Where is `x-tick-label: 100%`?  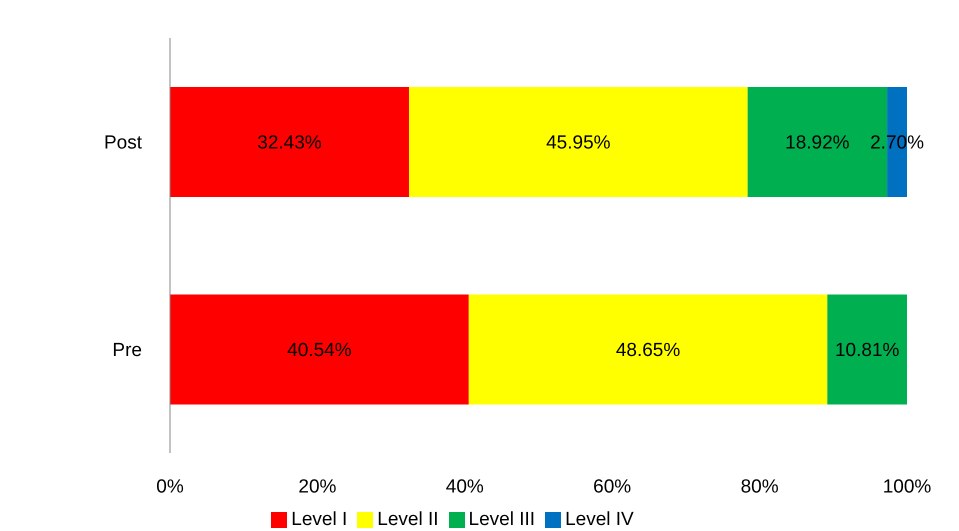 x-tick-label: 100% is located at coordinates (907, 487).